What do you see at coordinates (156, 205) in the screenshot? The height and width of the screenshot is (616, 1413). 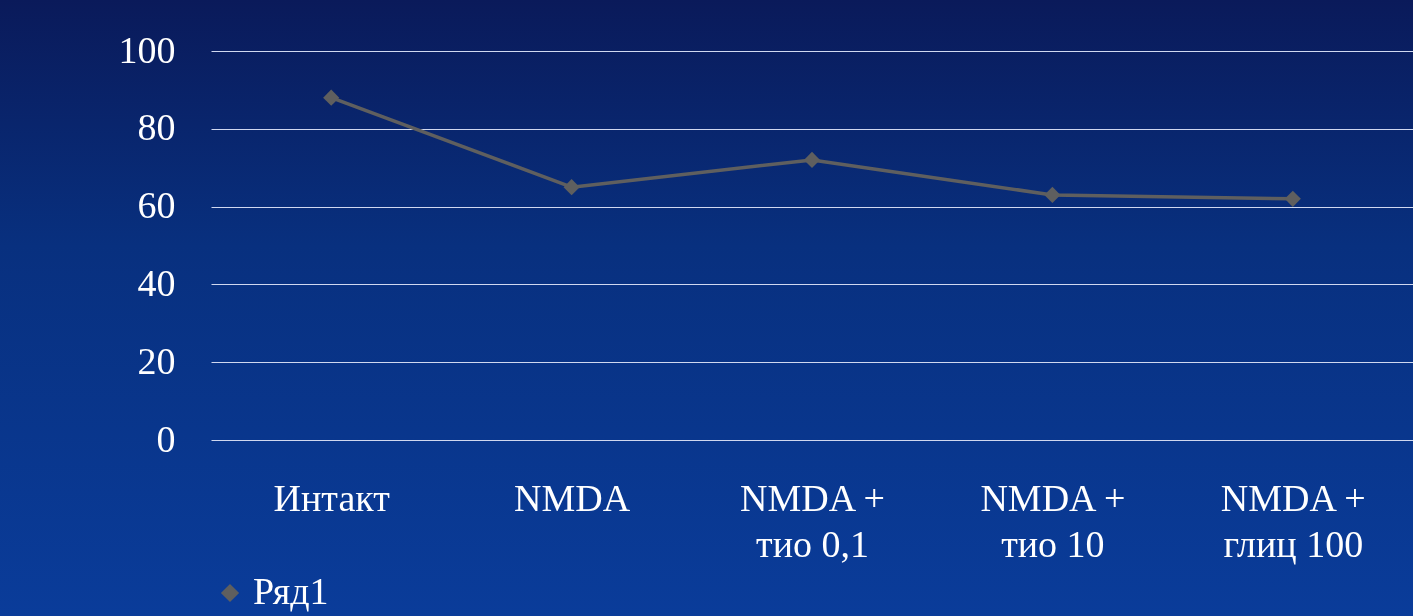 I see `y-tick-label: 60` at bounding box center [156, 205].